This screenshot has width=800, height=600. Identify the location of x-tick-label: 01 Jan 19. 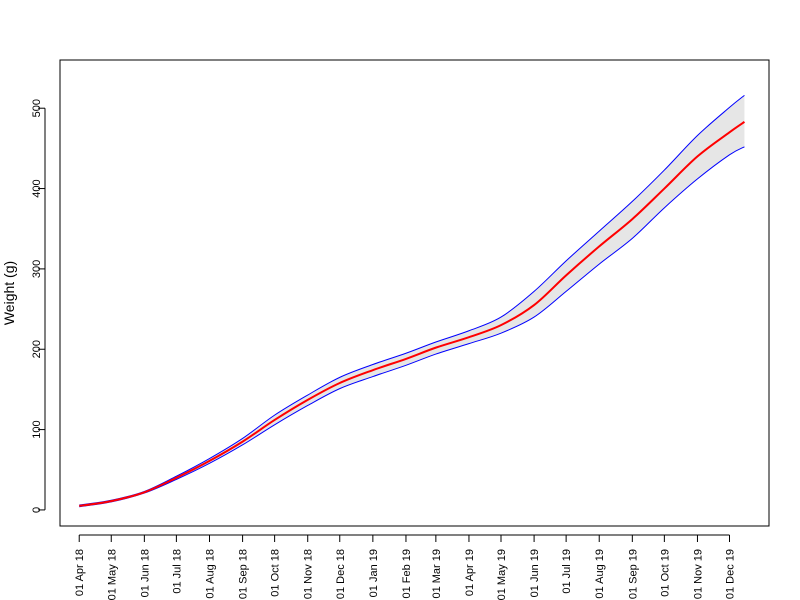
(374, 573).